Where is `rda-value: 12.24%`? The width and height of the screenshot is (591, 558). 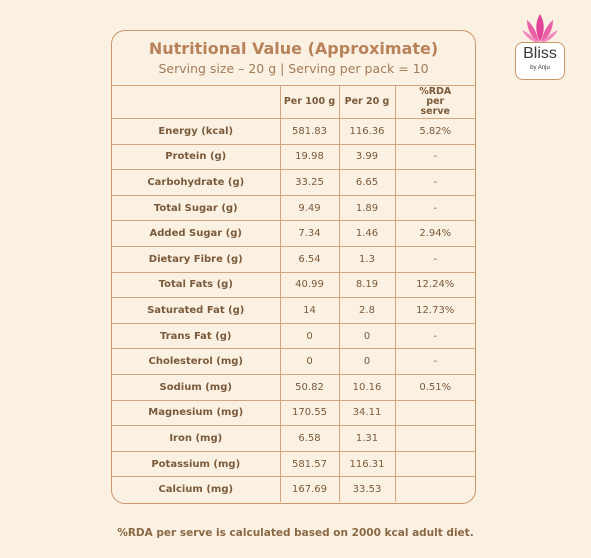
rda-value: 12.24% is located at coordinates (434, 285).